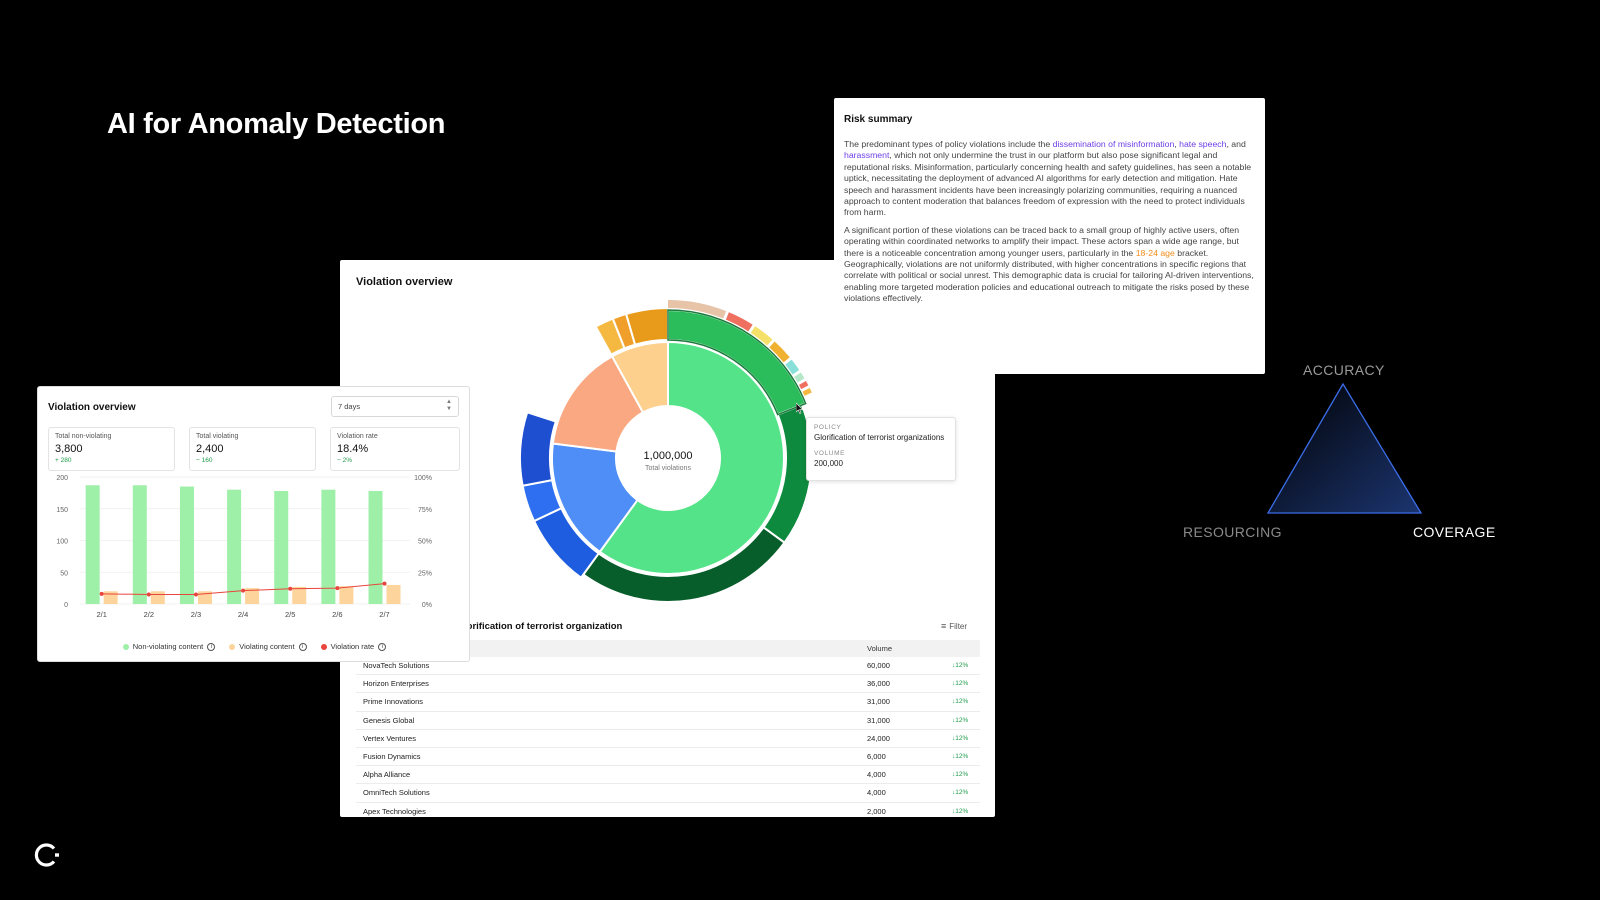 The height and width of the screenshot is (900, 1600). I want to click on y2-tick-label: 0%, so click(427, 605).